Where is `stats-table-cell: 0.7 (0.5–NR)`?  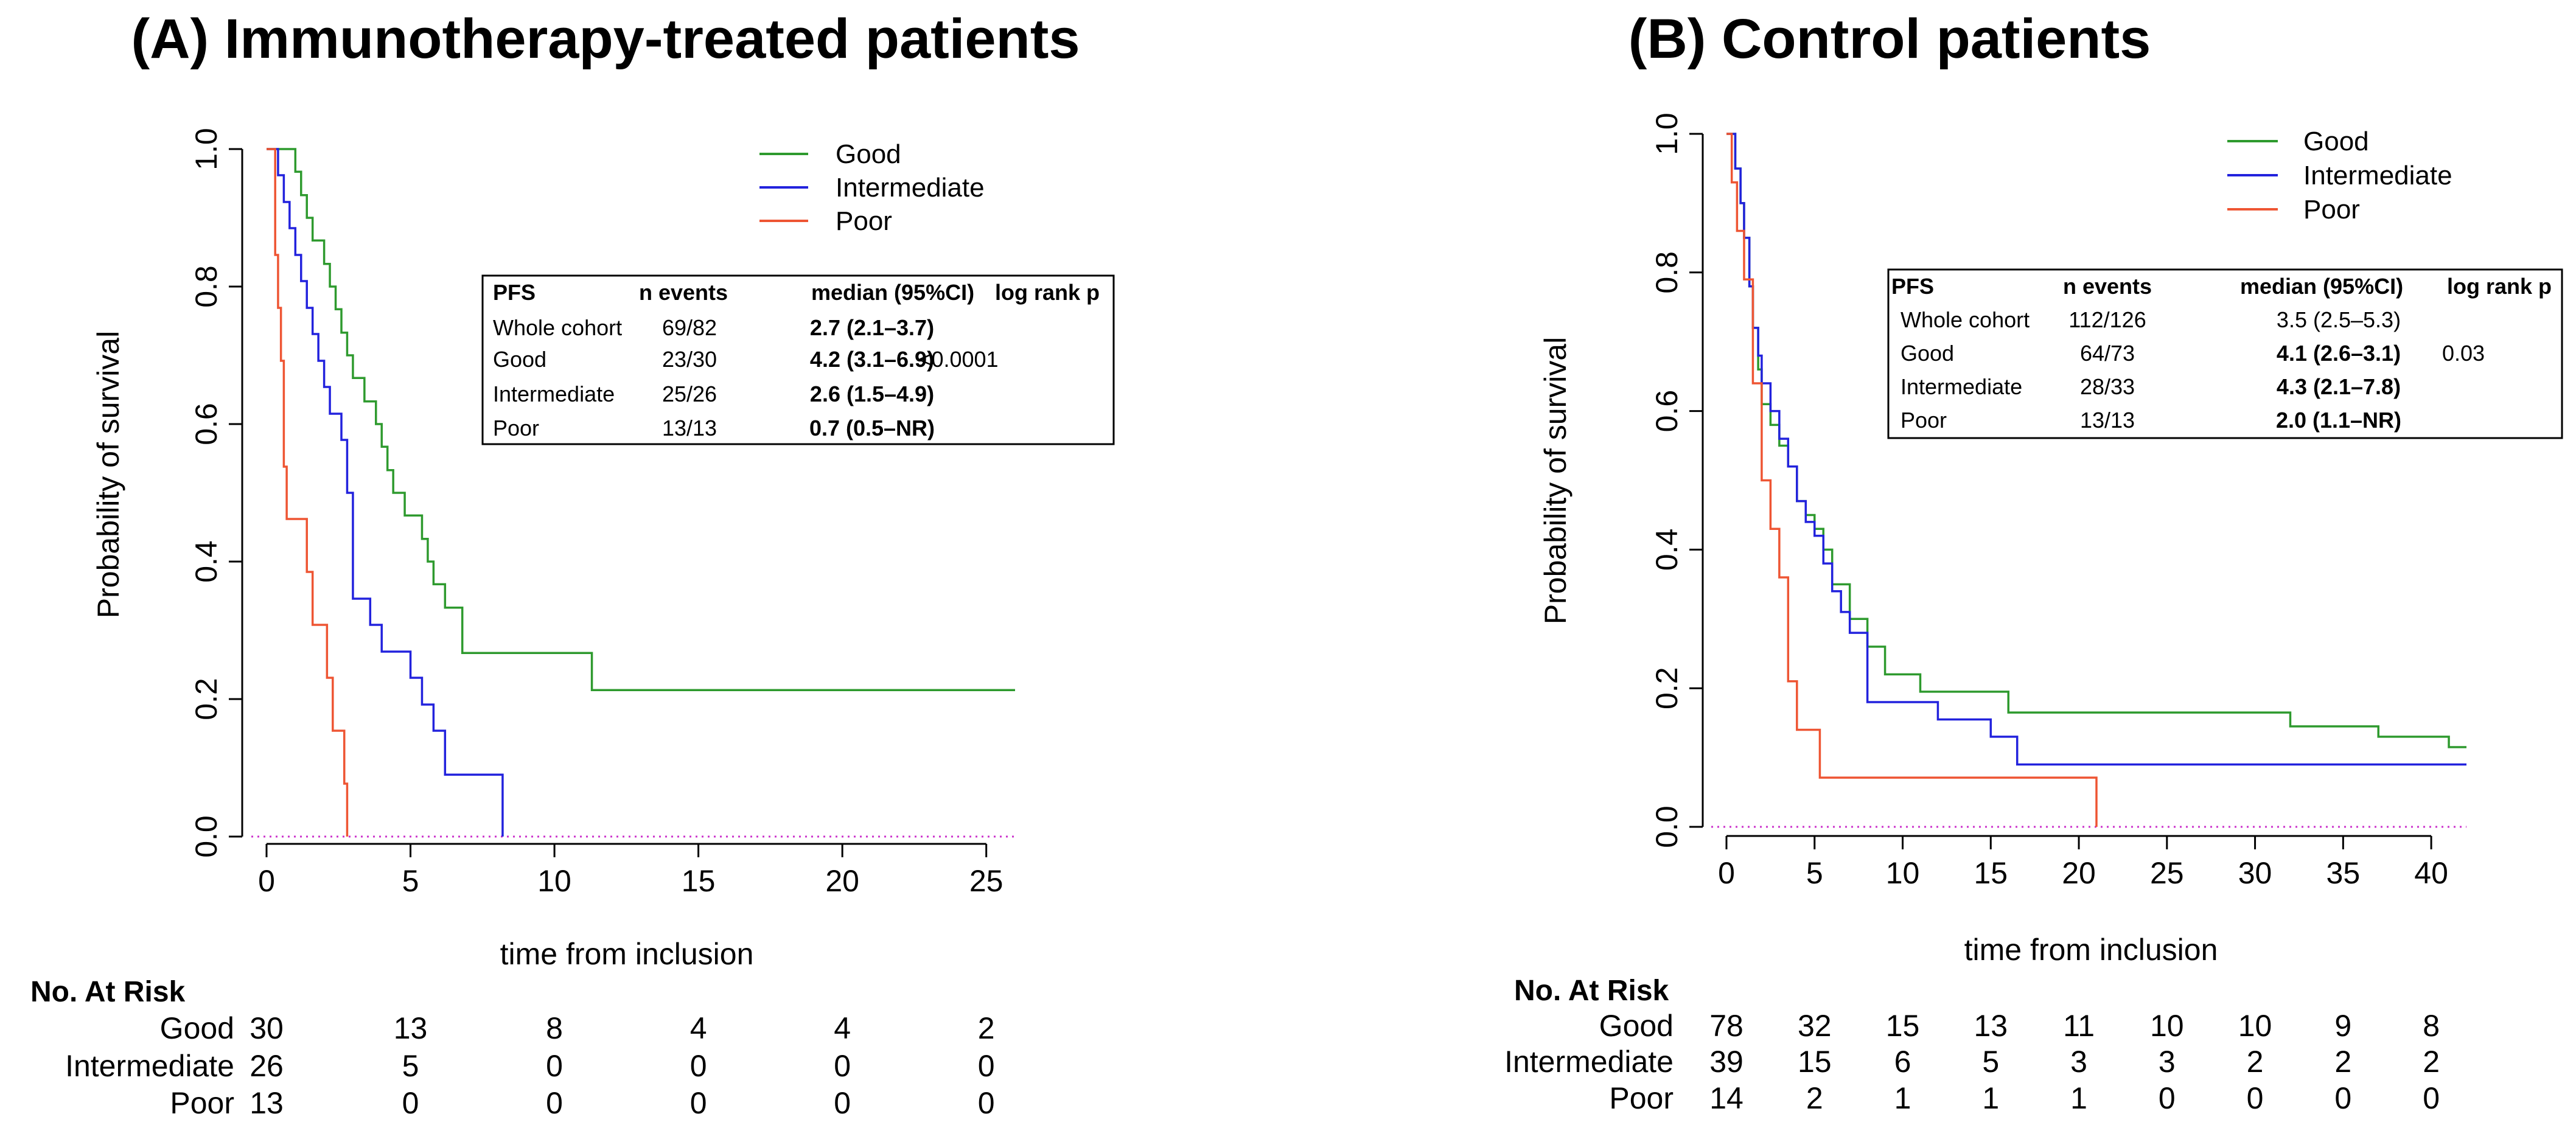 stats-table-cell: 0.7 (0.5–NR) is located at coordinates (872, 428).